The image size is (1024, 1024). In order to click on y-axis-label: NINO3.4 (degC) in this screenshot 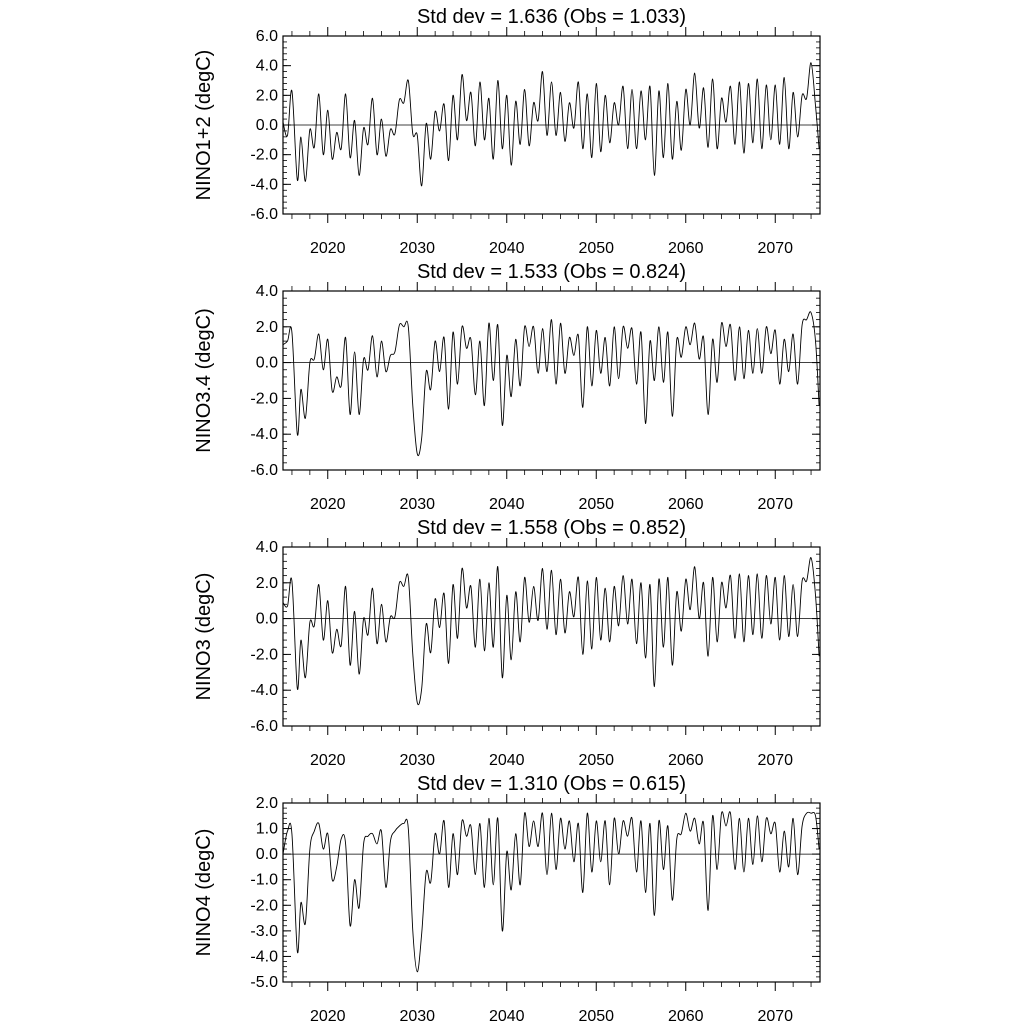, I will do `click(204, 380)`.